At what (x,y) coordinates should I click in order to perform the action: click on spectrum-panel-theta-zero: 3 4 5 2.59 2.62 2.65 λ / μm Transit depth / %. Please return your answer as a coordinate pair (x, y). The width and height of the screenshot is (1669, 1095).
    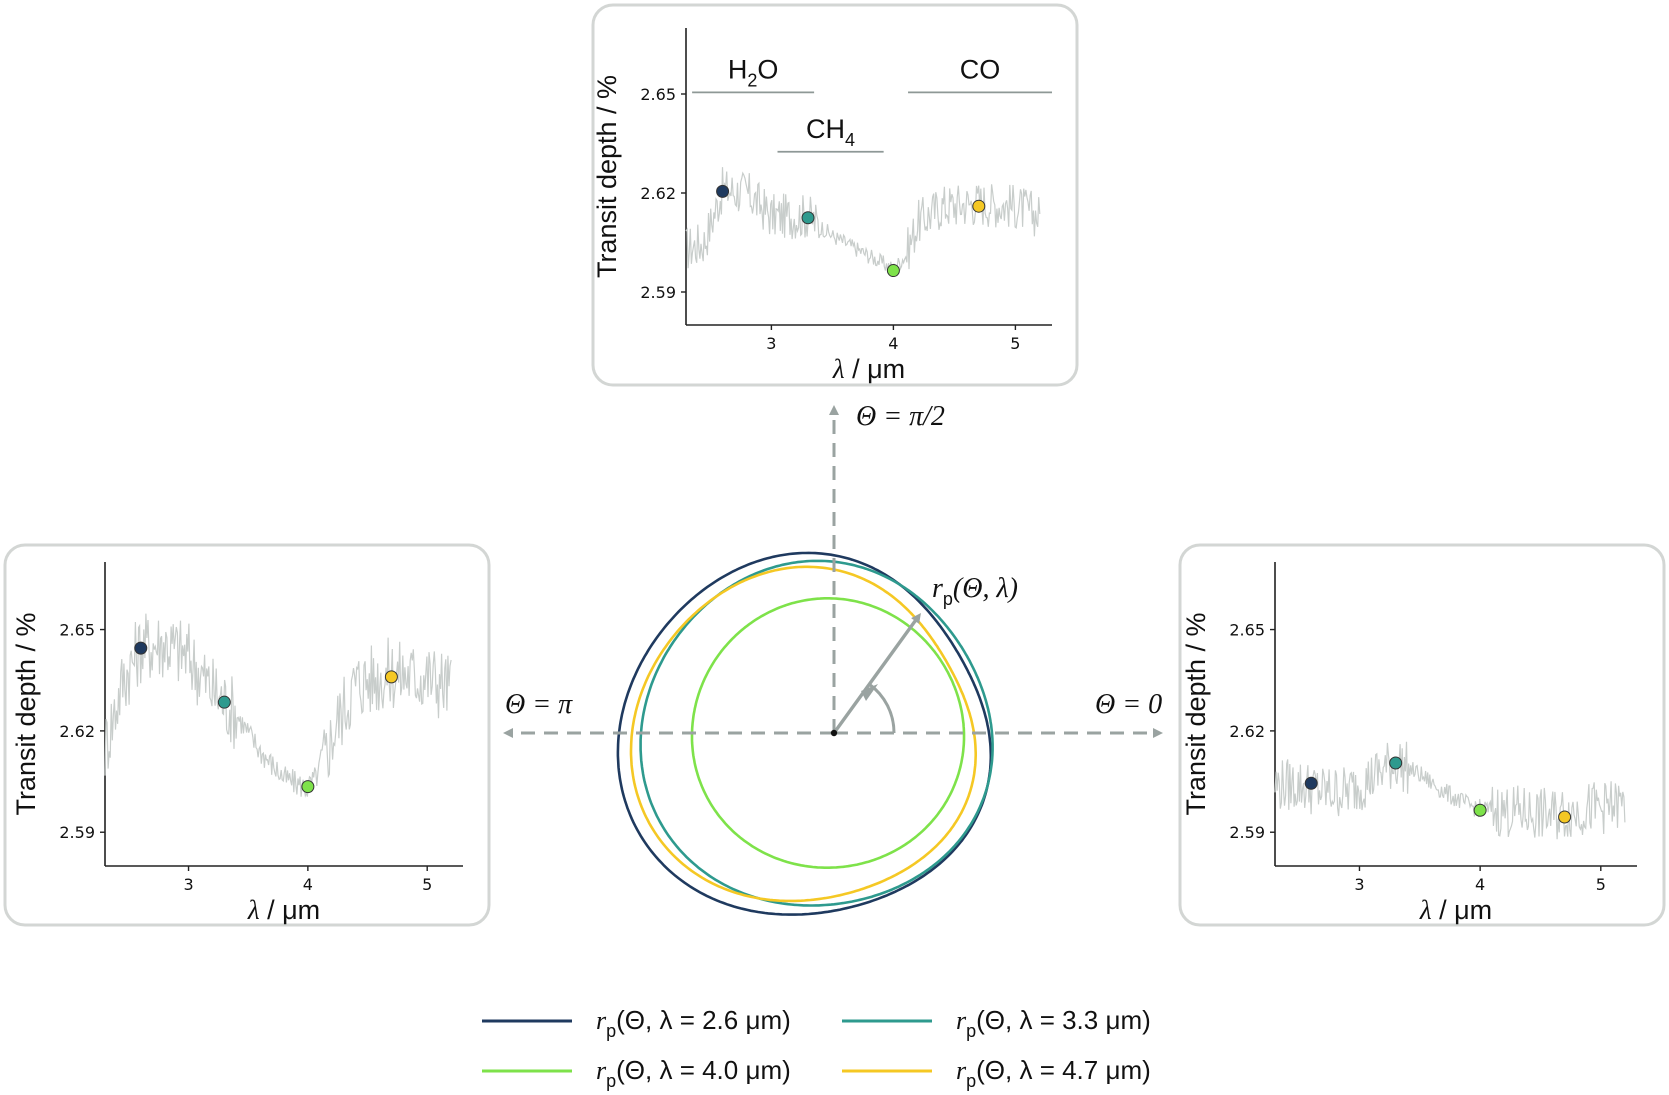
    Looking at the image, I should click on (1422, 735).